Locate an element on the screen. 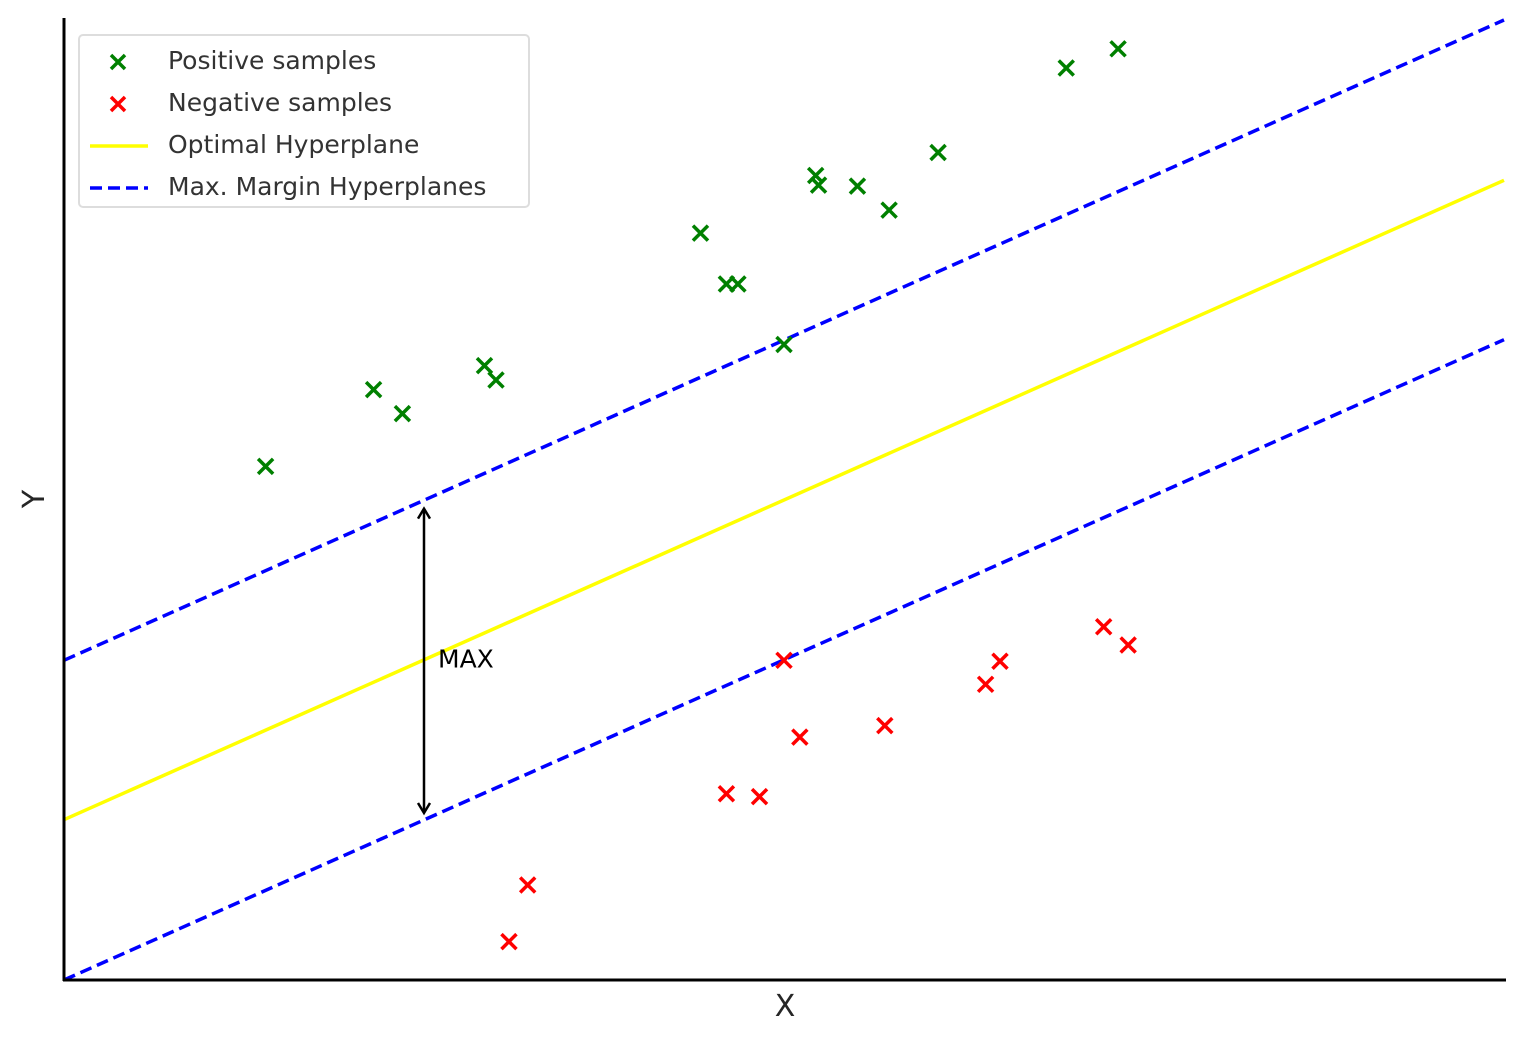 The height and width of the screenshot is (1044, 1524). arrow-head-top-icon is located at coordinates (424, 513).